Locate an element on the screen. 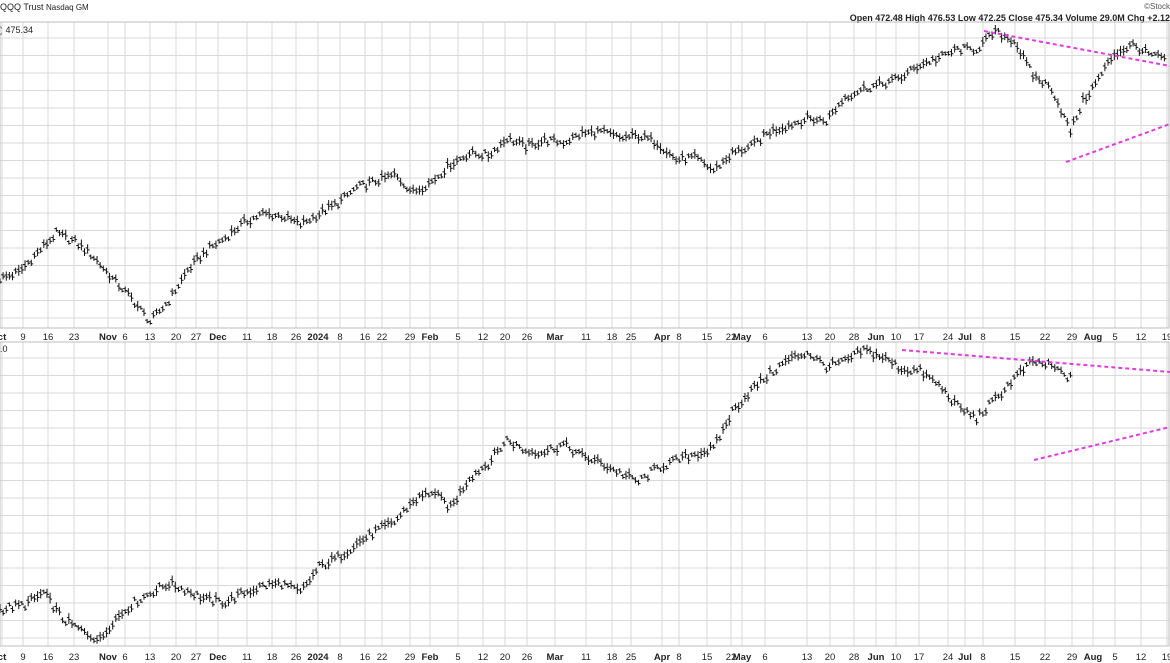  x-tick-label: 20 is located at coordinates (176, 337).